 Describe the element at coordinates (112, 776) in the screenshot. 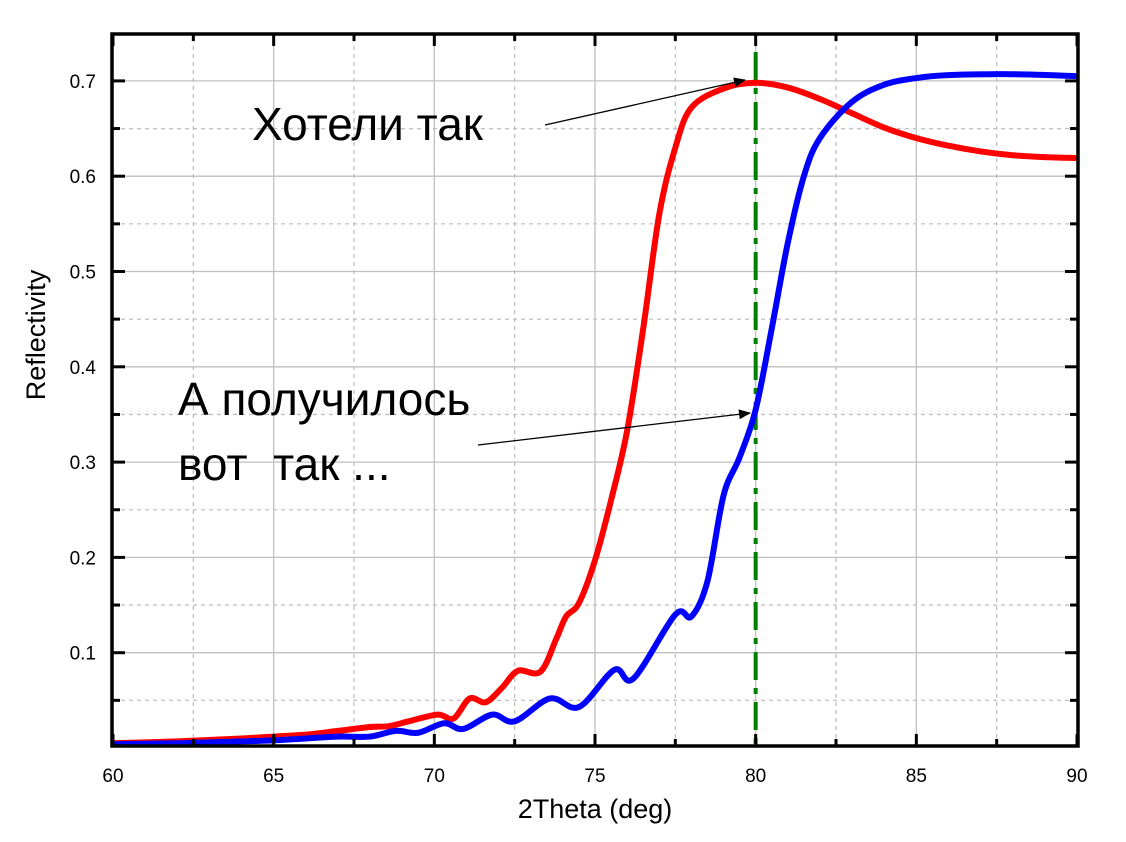

I see `x-tick-label: 60` at that location.